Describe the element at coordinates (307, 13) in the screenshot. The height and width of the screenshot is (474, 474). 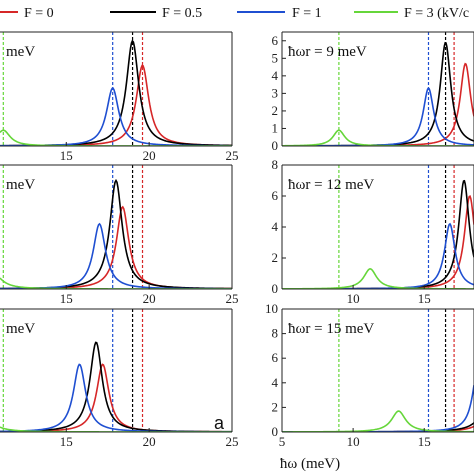
I see `legend-label-f1: F = 1` at that location.